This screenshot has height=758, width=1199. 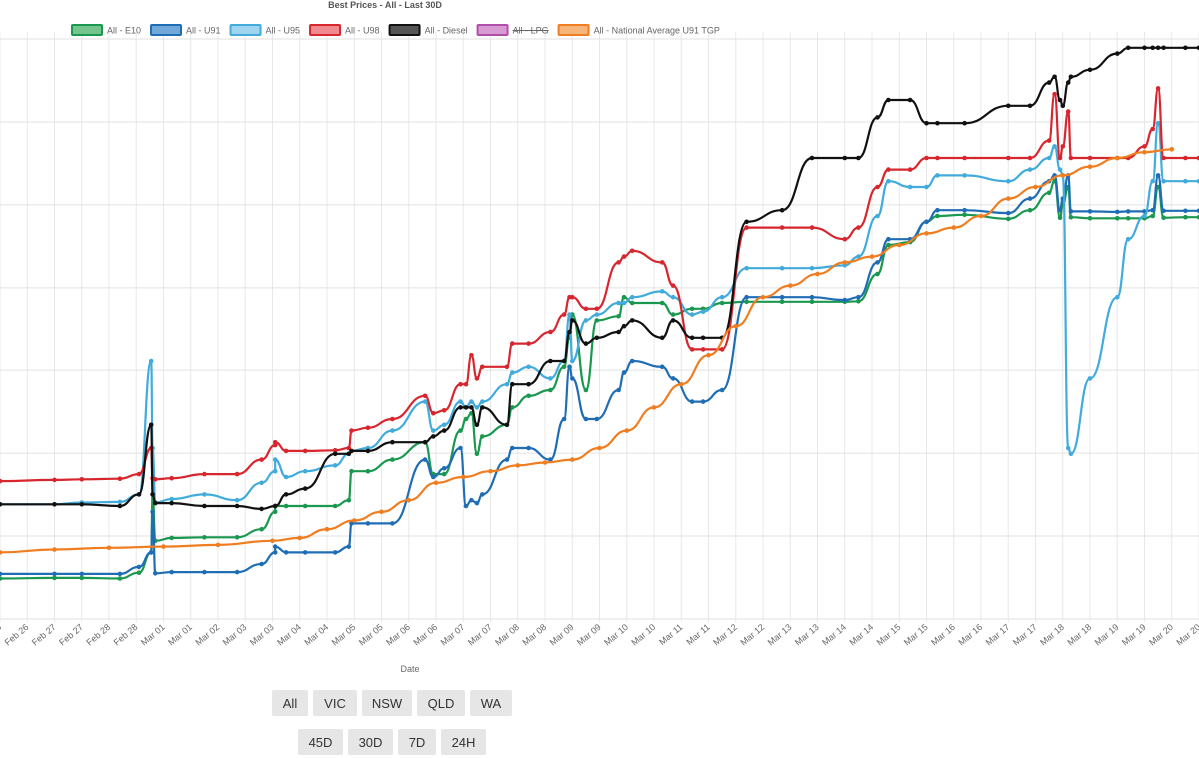 What do you see at coordinates (385, 5) in the screenshot?
I see `chart-title: Best Prices - All - Last 30D` at bounding box center [385, 5].